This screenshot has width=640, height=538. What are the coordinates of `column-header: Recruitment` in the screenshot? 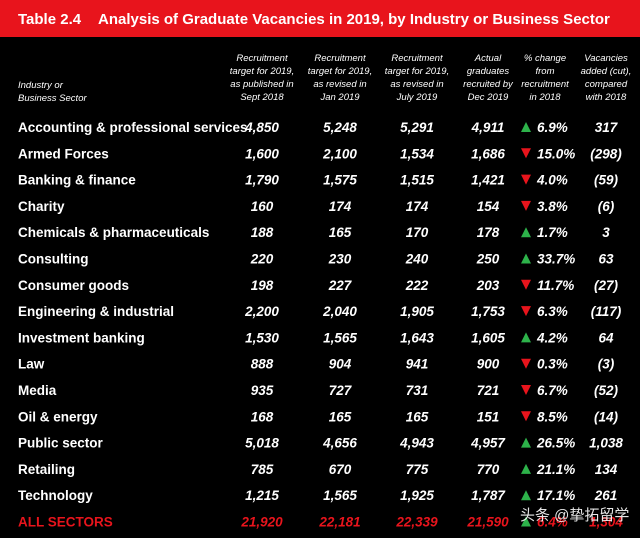 It's located at (262, 58).